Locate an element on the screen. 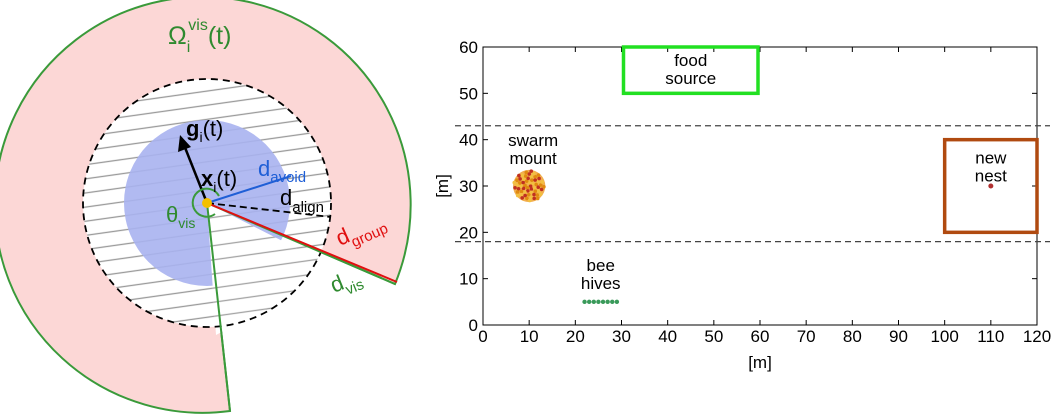 This screenshot has height=416, width=1057. bee-hives-label: bee is located at coordinates (601, 265).